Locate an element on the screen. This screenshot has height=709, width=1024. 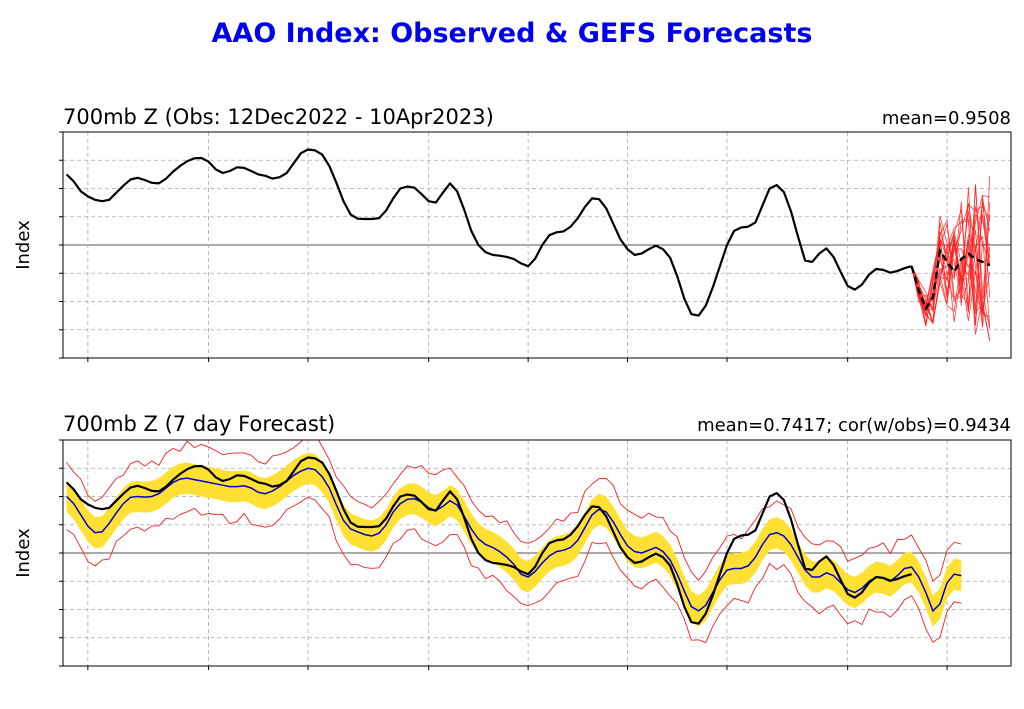
forecast-mean-line is located at coordinates (950, 279).